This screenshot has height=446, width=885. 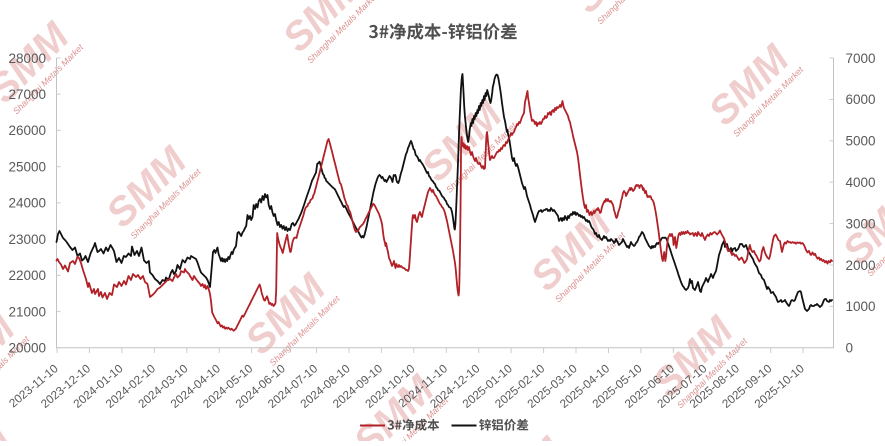 What do you see at coordinates (861, 99) in the screenshot?
I see `svg-text: 6000` at bounding box center [861, 99].